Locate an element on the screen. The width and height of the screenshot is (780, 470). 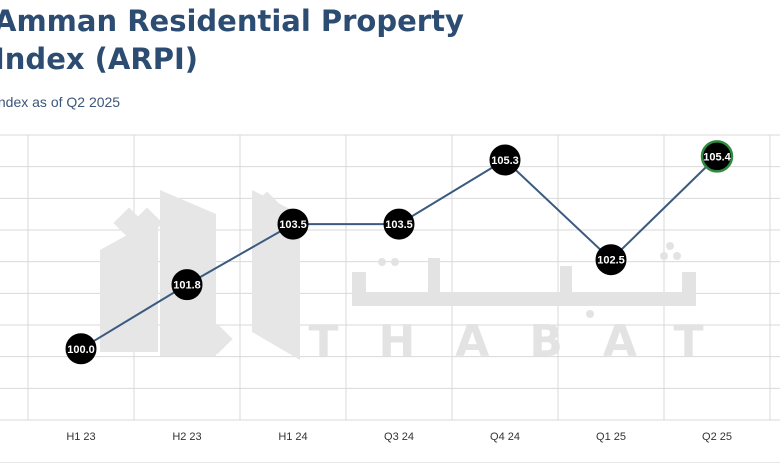
x-axis-tick-labels: H1 23 H2 23 H1 24 Q3 24 Q4 24 Q1 25 Q2 25 is located at coordinates (399, 437).